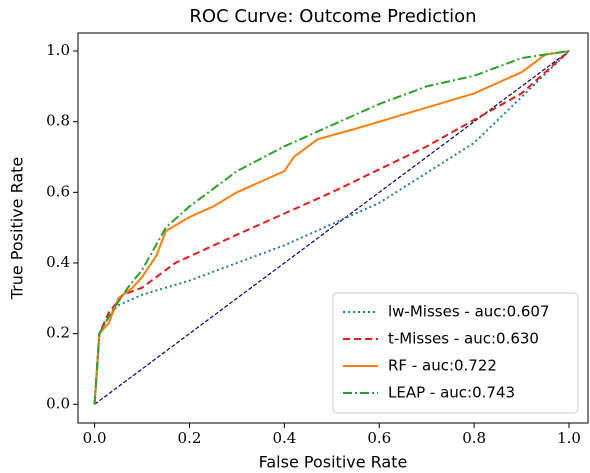 The height and width of the screenshot is (473, 590). What do you see at coordinates (333, 462) in the screenshot?
I see `x-axis-label: False Positive Rate` at bounding box center [333, 462].